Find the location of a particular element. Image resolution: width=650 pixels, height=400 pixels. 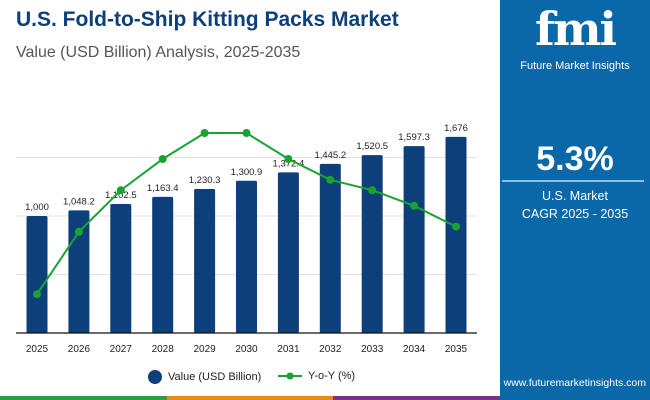

chart-title: U.S. Fold-to-Ship Kitting Packs Market is located at coordinates (207, 19).